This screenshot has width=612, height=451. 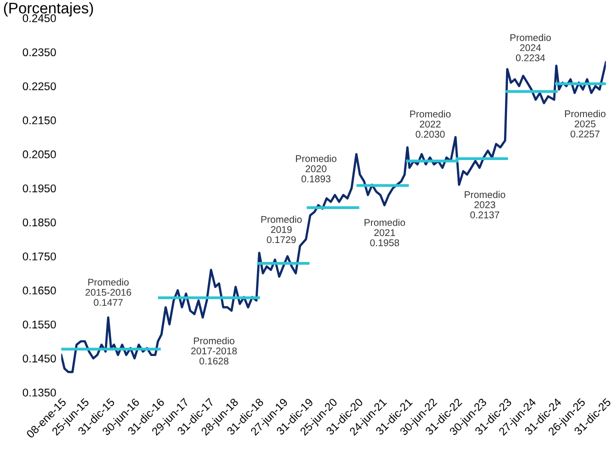 What do you see at coordinates (485, 204) in the screenshot?
I see `annotation: Promedio 2023 0.2137` at bounding box center [485, 204].